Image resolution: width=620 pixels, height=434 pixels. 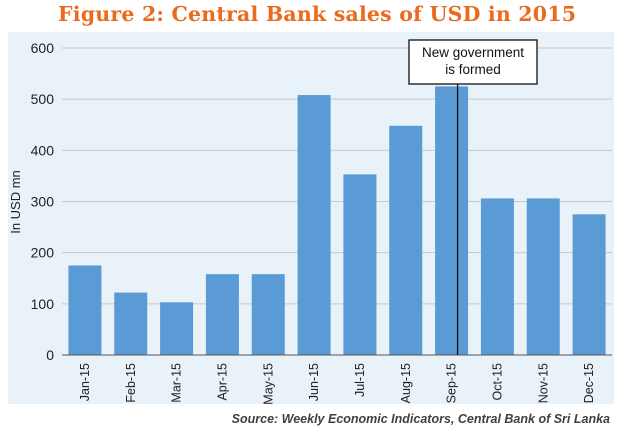 I want to click on y-tick-label: 300, so click(x=43, y=202).